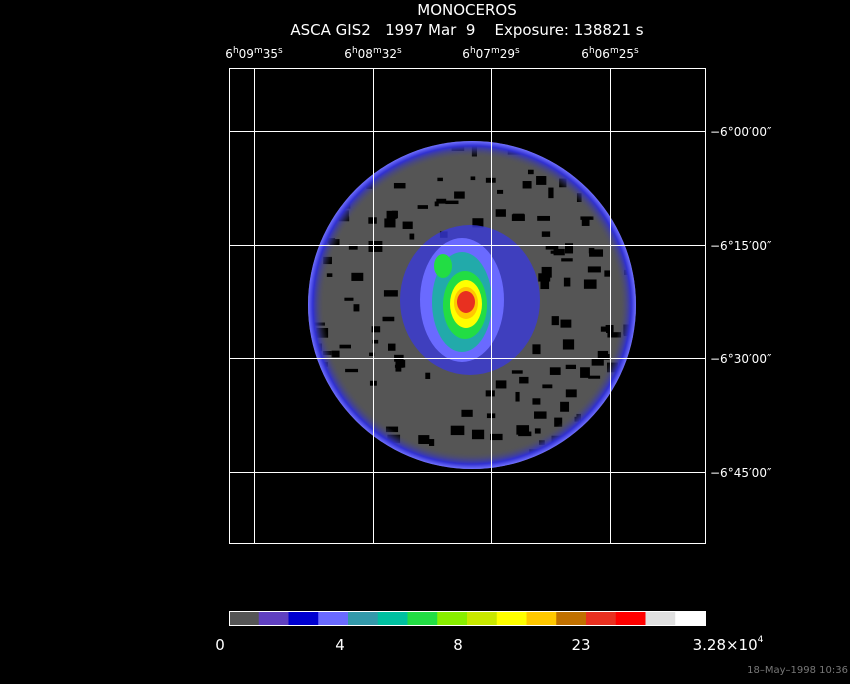 The image size is (850, 684). I want to click on colorbar-label-part: 8, so click(458, 645).